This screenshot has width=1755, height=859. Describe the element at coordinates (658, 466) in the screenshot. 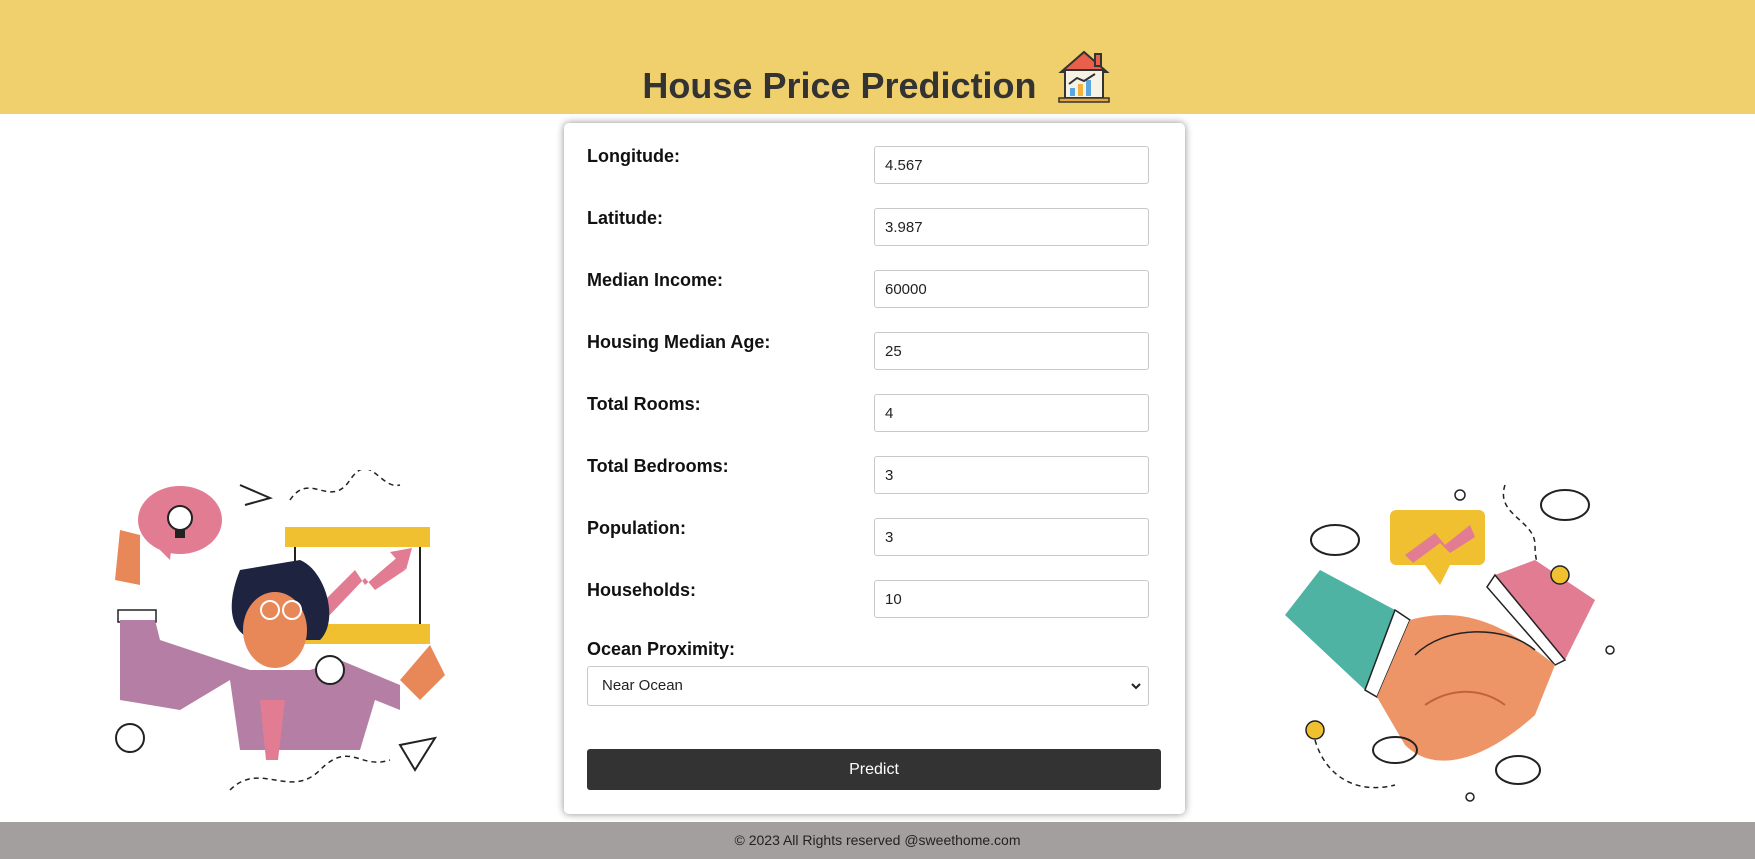

I see `total-bedrooms-label: Total Bedrooms:` at that location.